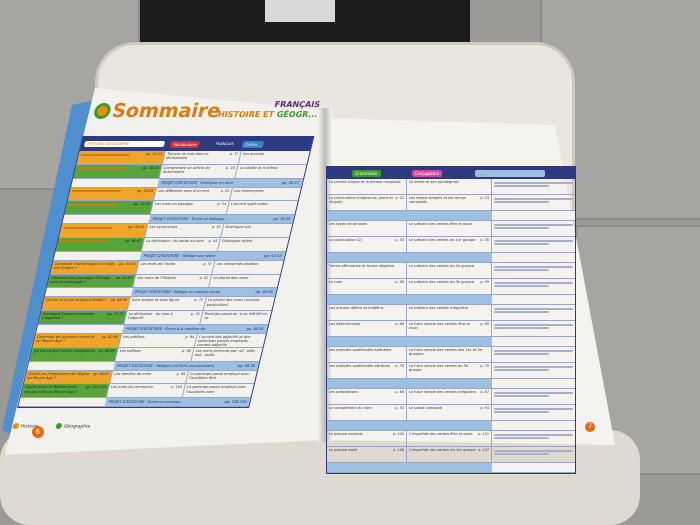  What do you see at coordinates (198, 300) in the screenshot?
I see `page-ref: p. 72` at bounding box center [198, 300].